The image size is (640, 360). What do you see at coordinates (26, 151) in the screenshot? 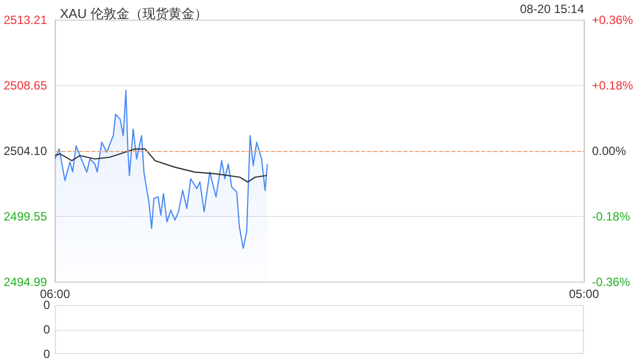
I see `y-tick-label: 2504.10` at bounding box center [26, 151].